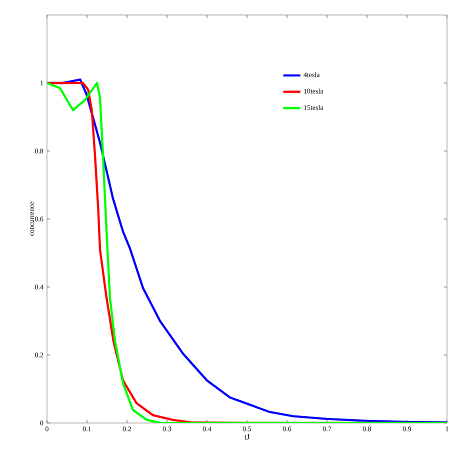  What do you see at coordinates (247, 437) in the screenshot?
I see `x-axis-title: tJ` at bounding box center [247, 437].